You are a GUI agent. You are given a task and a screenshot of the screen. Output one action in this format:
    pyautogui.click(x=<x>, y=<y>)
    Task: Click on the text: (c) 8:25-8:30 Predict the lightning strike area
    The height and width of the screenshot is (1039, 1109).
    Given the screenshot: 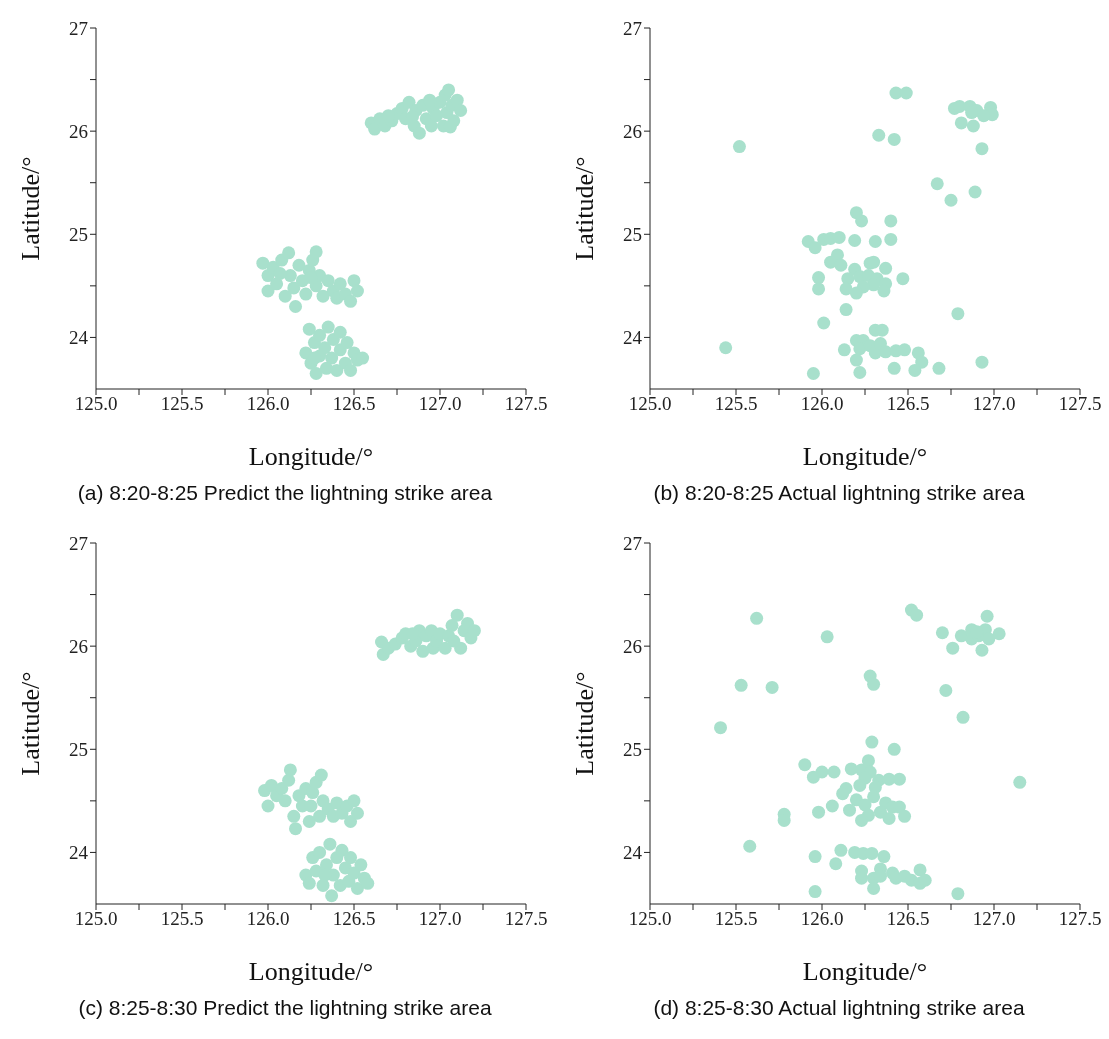 What is the action you would take?
    pyautogui.click(x=285, y=1008)
    